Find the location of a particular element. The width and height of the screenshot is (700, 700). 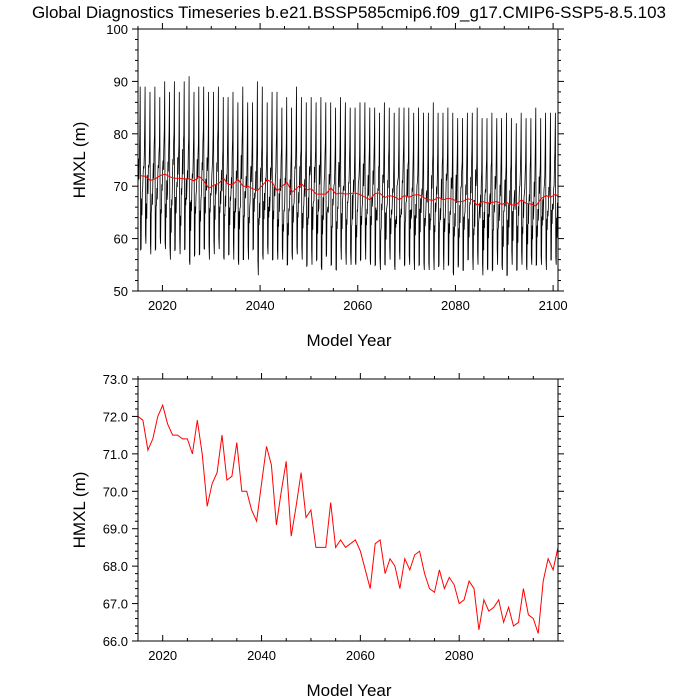

y-tick-label: 69.0 is located at coordinates (115, 529).